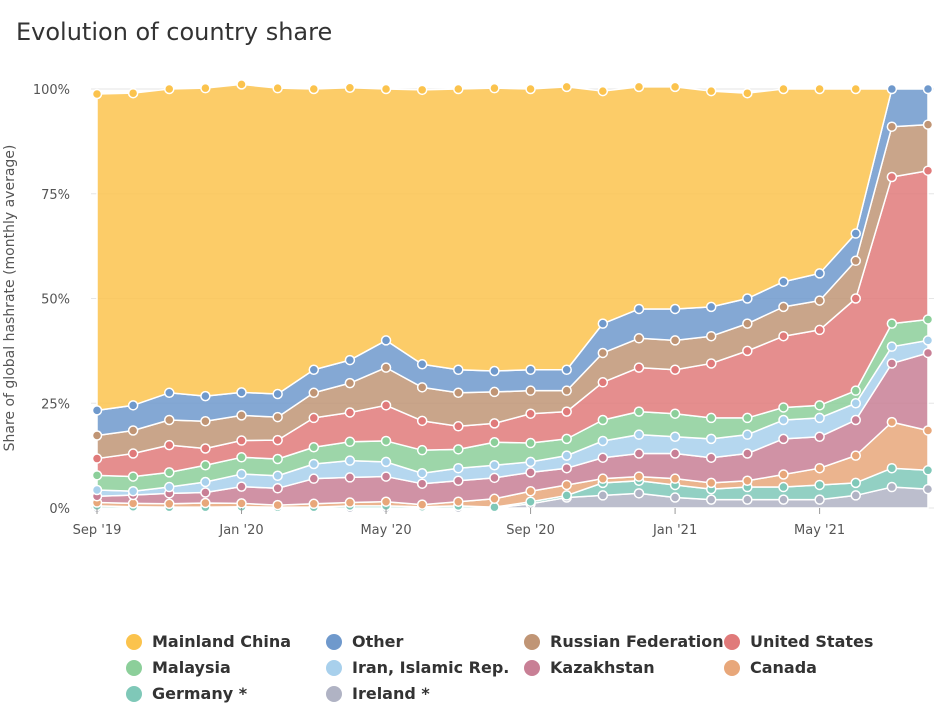  What do you see at coordinates (770, 667) in the screenshot?
I see `legend-item: Canada` at bounding box center [770, 667].